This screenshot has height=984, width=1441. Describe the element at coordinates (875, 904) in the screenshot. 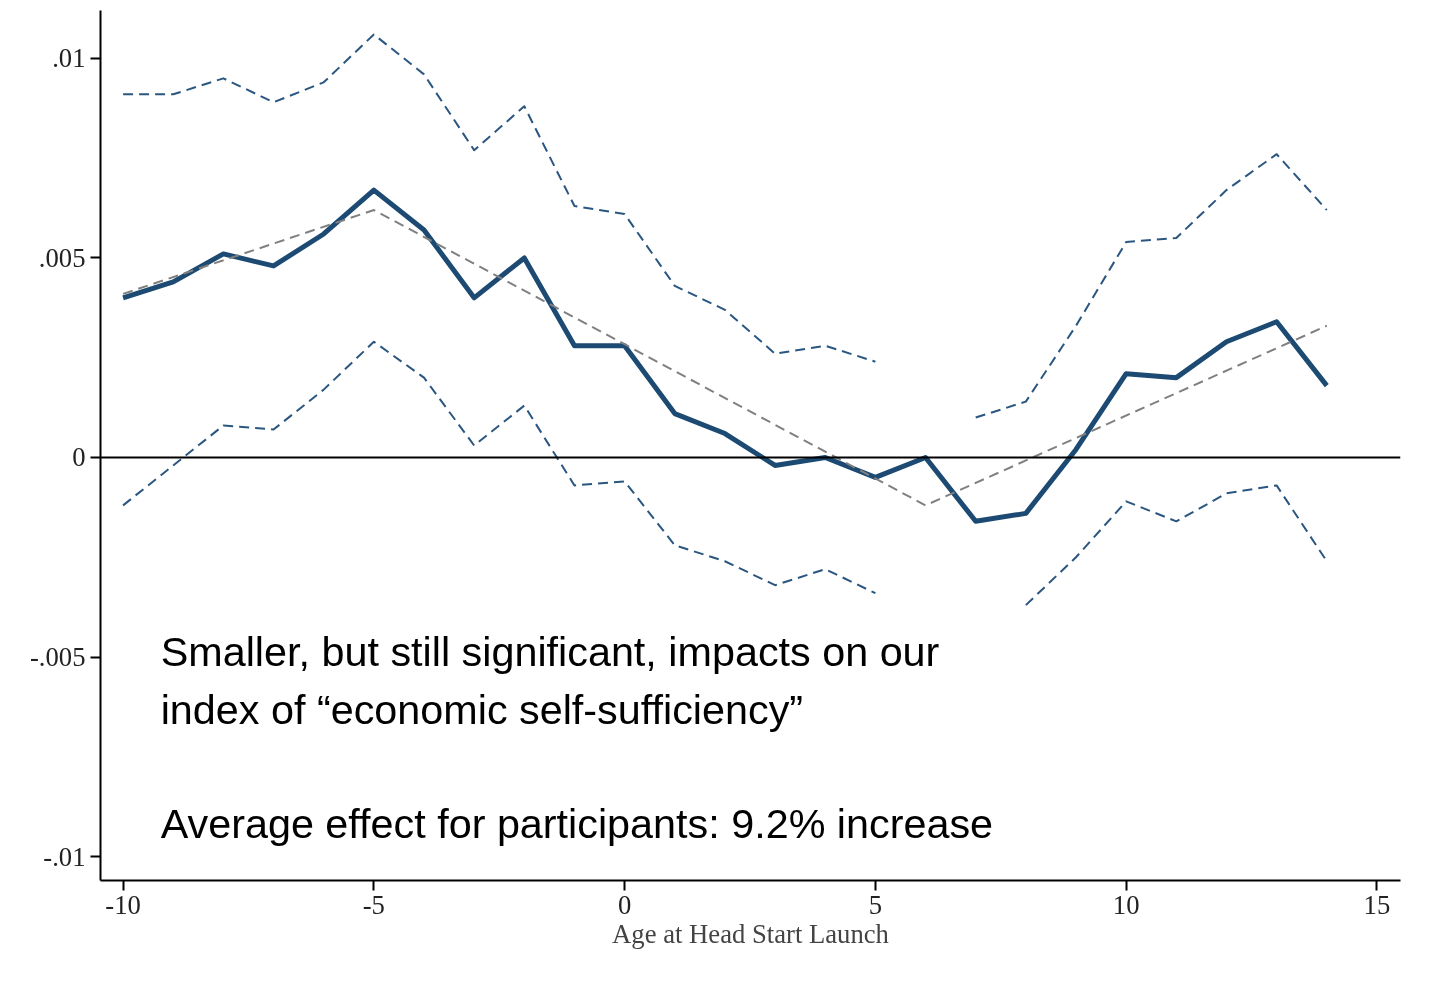

I see `x-tick-label: 5` at that location.